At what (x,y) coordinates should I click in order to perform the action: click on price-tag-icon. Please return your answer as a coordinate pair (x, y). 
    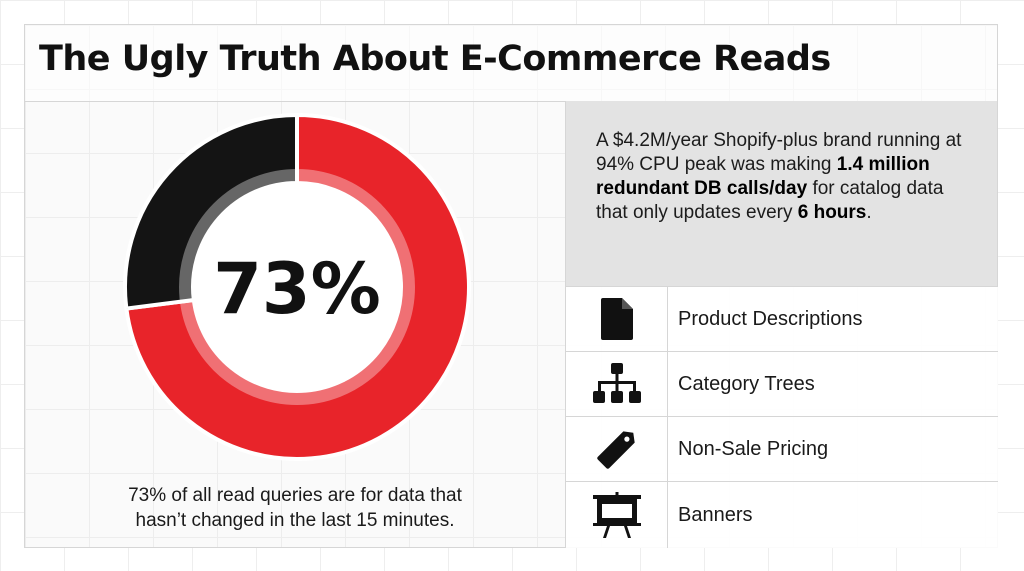
    Looking at the image, I should click on (615, 450).